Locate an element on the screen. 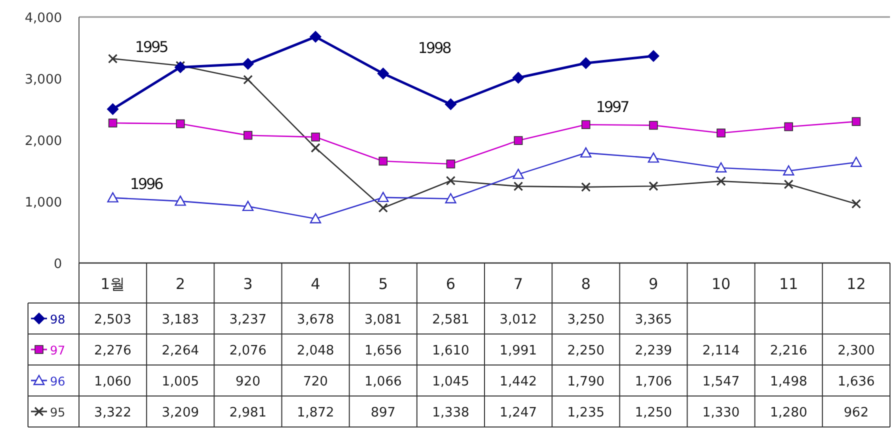 This screenshot has height=436, width=892. x-tick-label: 10 is located at coordinates (721, 284).